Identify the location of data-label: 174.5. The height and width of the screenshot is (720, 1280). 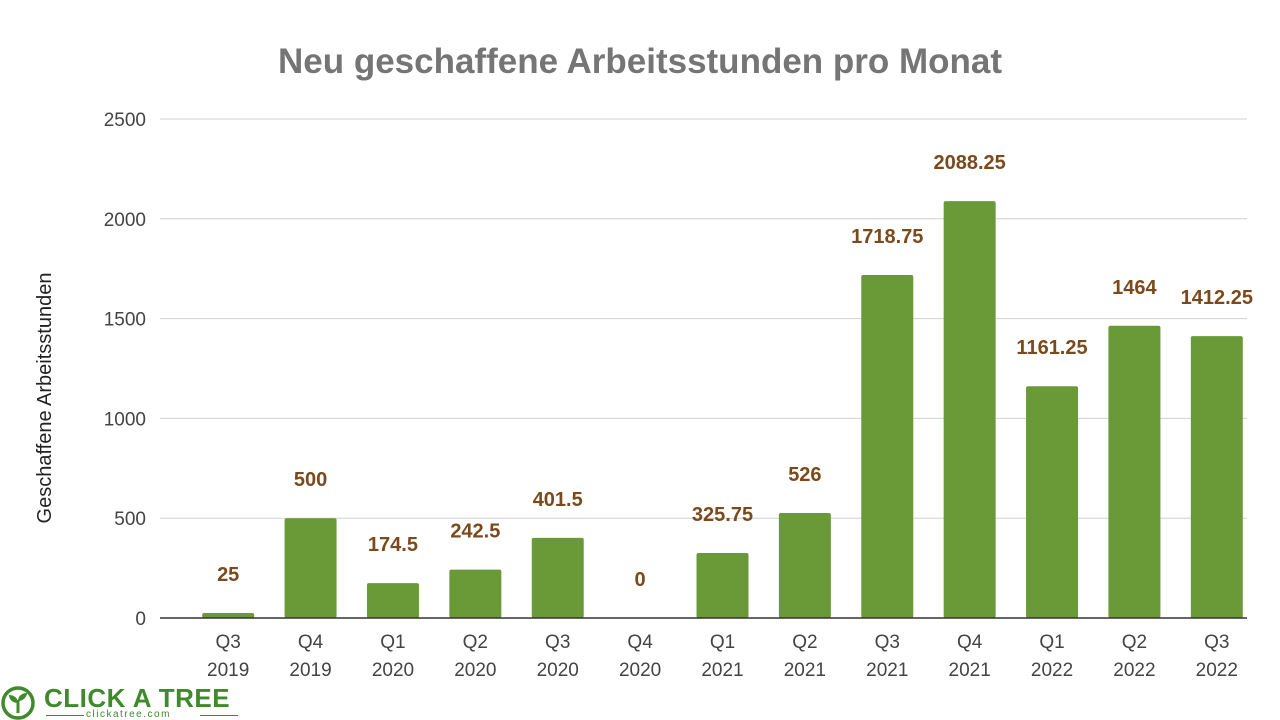
(393, 545).